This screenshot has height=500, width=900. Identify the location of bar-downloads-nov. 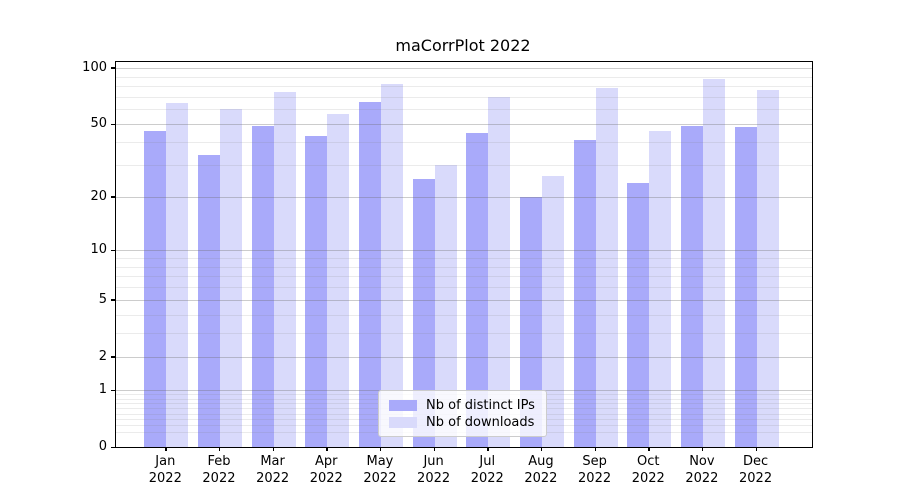
(713, 263).